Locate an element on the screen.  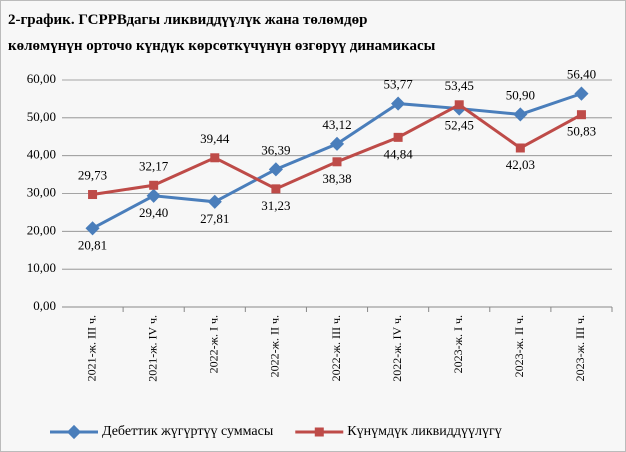
data-label: 32,17 is located at coordinates (154, 165).